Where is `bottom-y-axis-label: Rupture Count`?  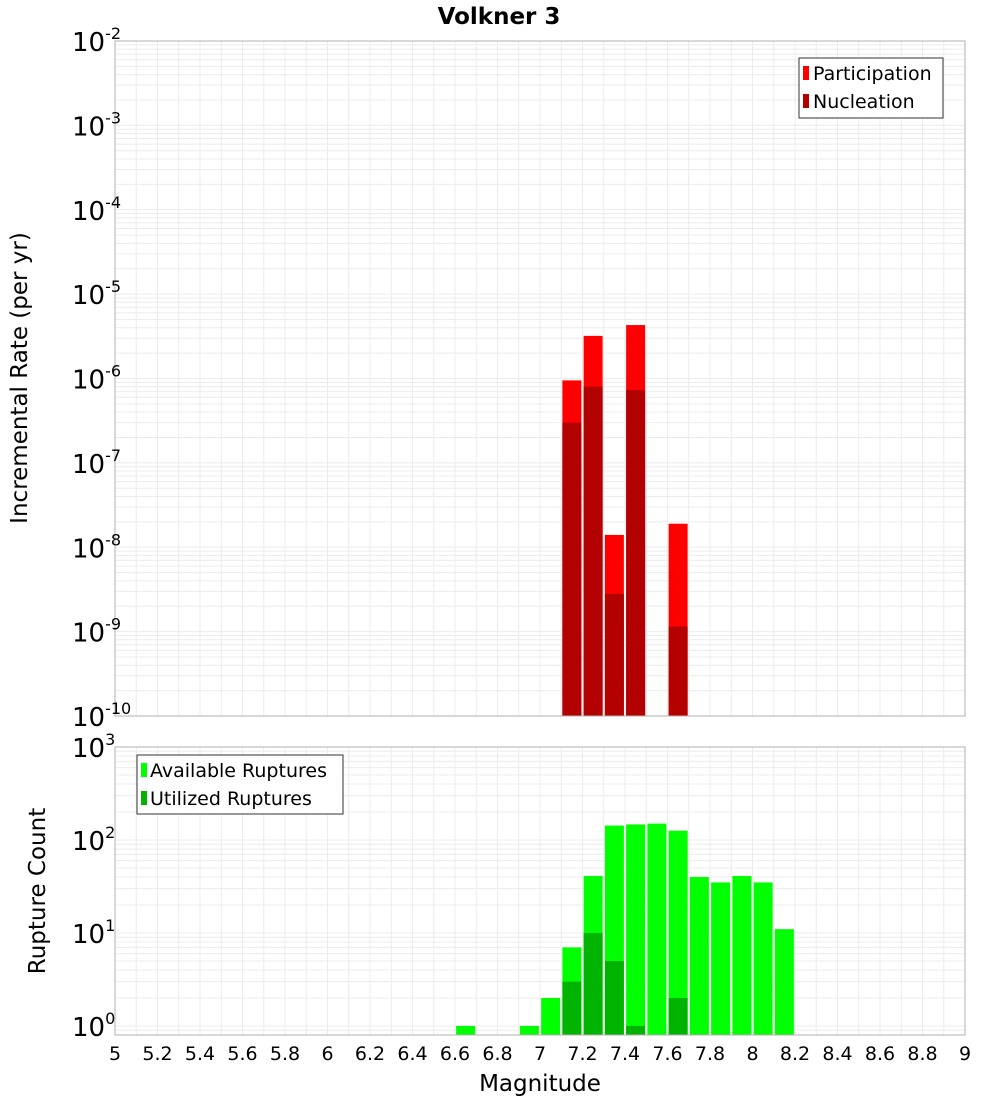 bottom-y-axis-label: Rupture Count is located at coordinates (38, 891).